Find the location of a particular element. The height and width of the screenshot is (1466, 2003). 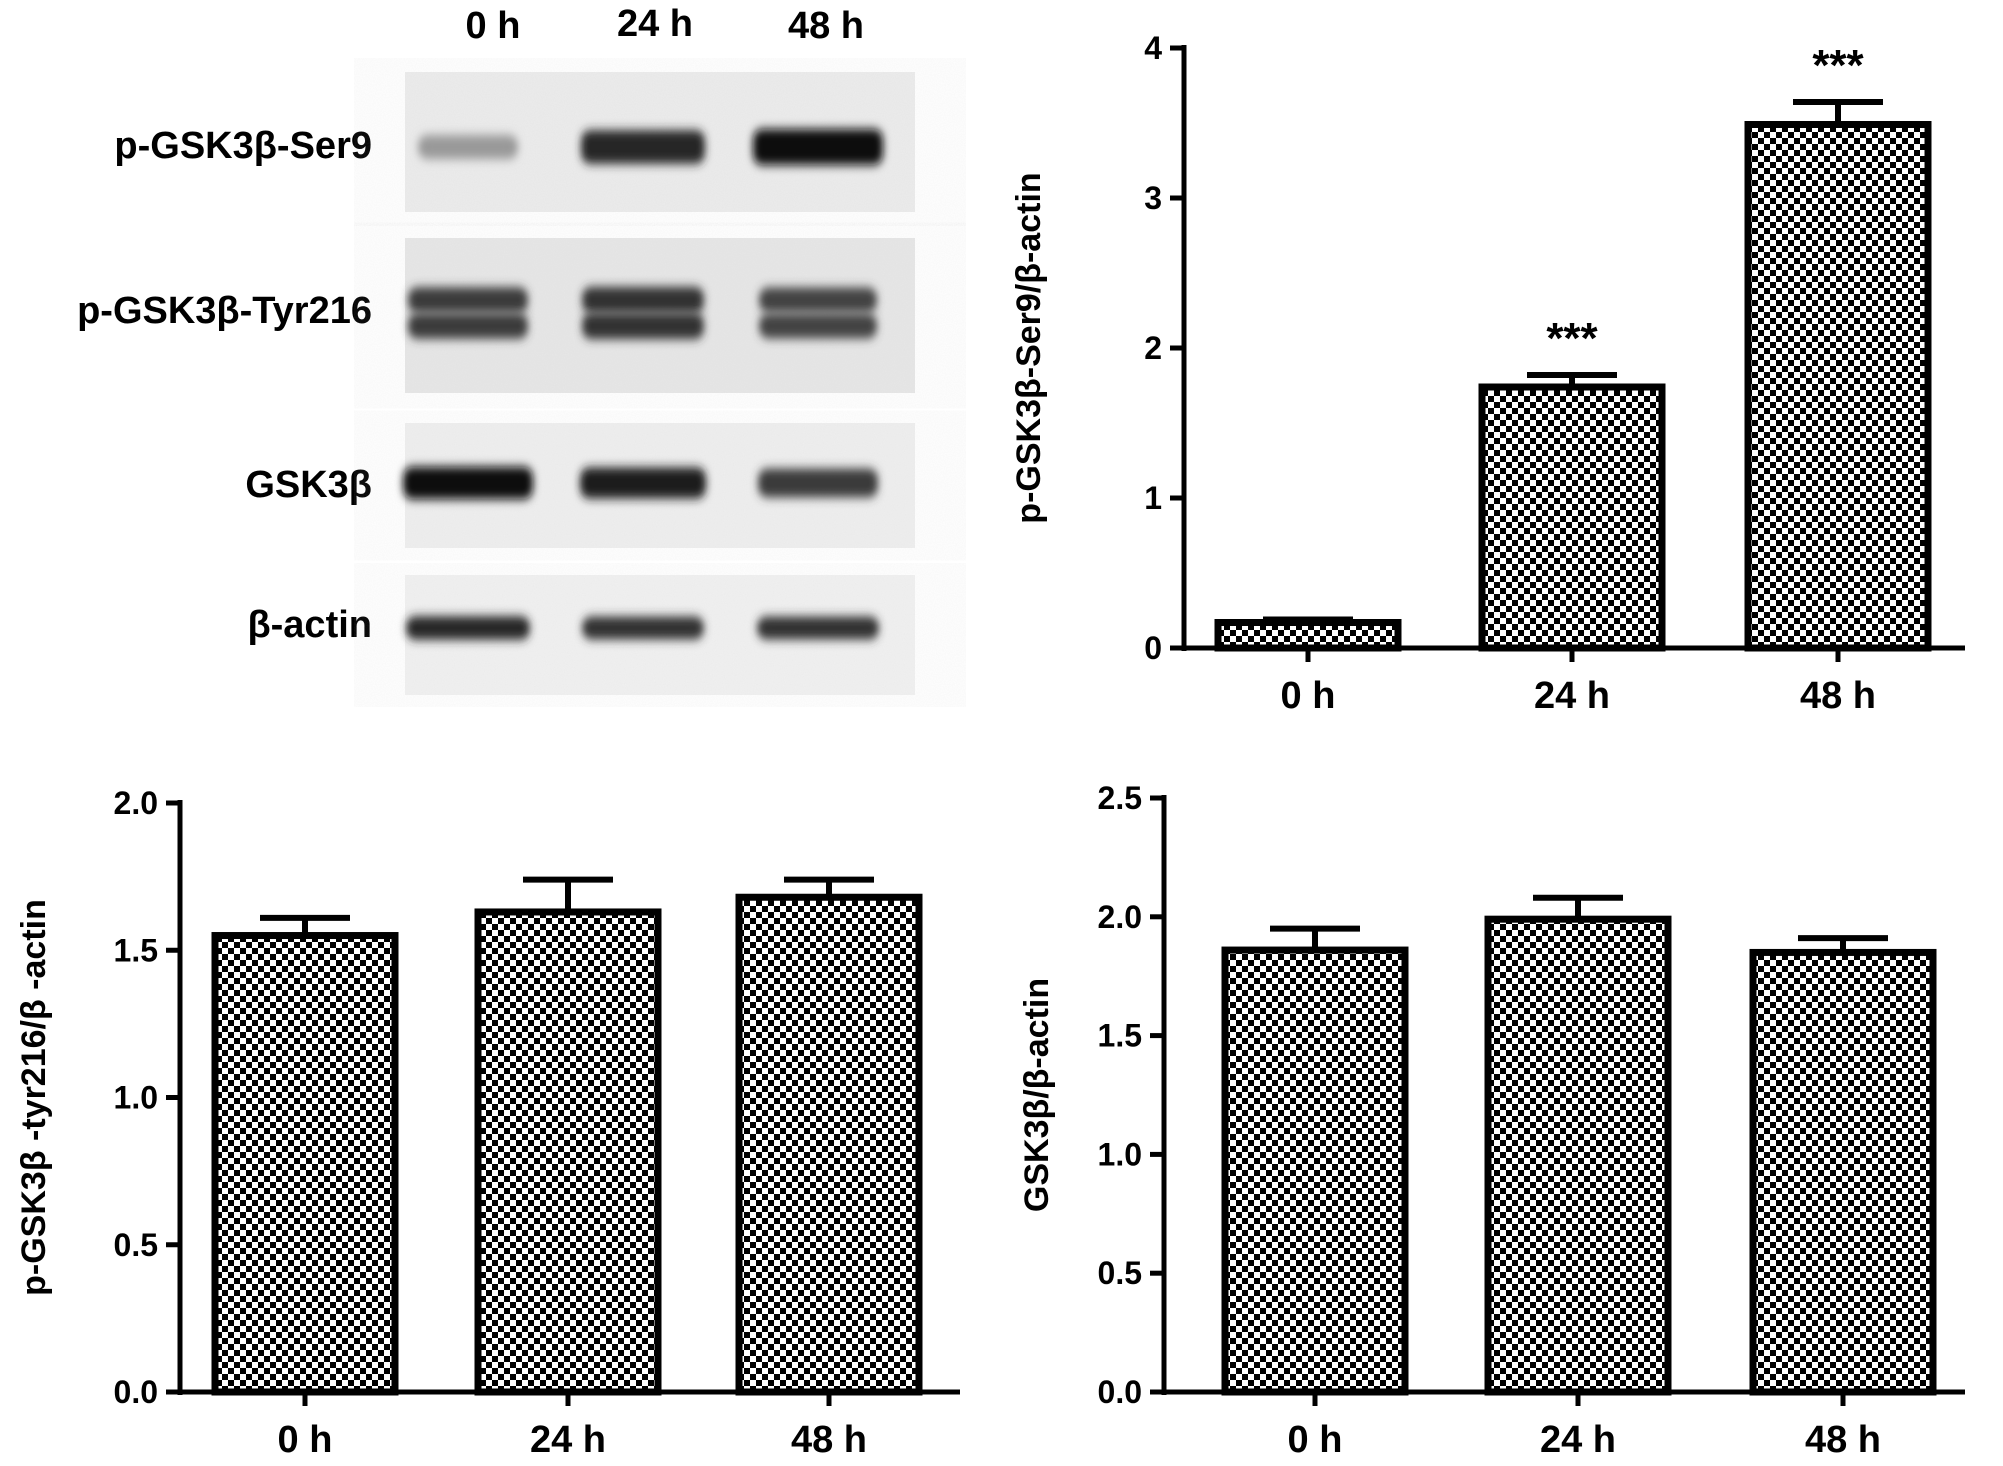

blot-row-actin: β-actin is located at coordinates (581, 635).